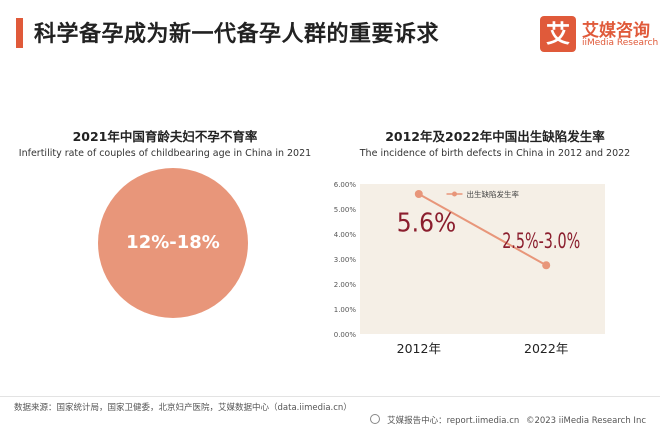 This screenshot has height=430, width=660. I want to click on iimedia-logo: 艾 艾媒咨询 iiMedia Research, so click(599, 35).